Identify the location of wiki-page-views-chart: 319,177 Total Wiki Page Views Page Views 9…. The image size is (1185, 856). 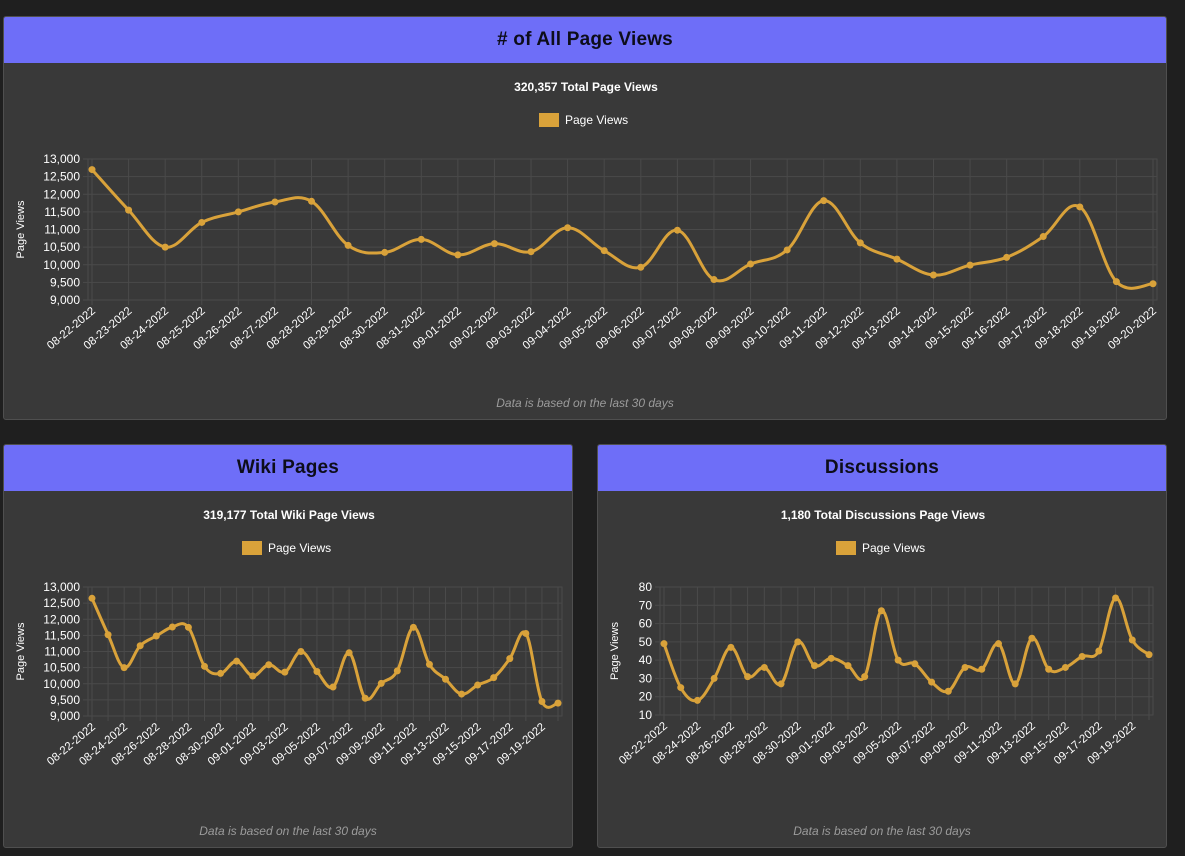
(289, 638).